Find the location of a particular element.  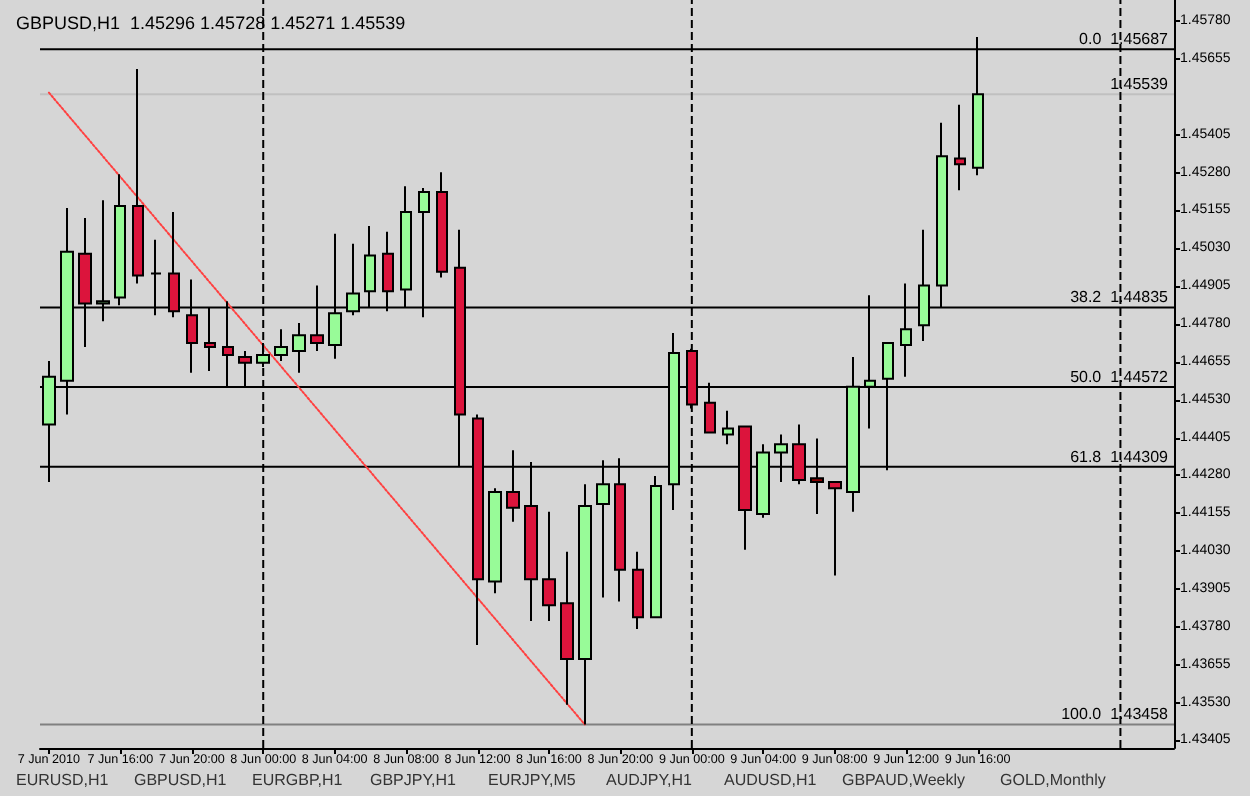

ref-line-label: 0.0 1.45687 is located at coordinates (1124, 39).